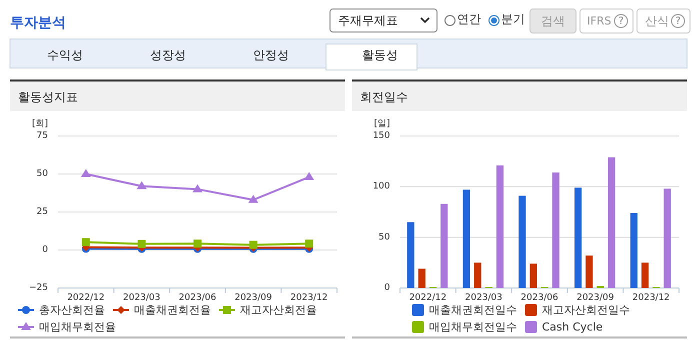 The image size is (697, 342). What do you see at coordinates (513, 19) in the screenshot?
I see `text: 분기` at bounding box center [513, 19].